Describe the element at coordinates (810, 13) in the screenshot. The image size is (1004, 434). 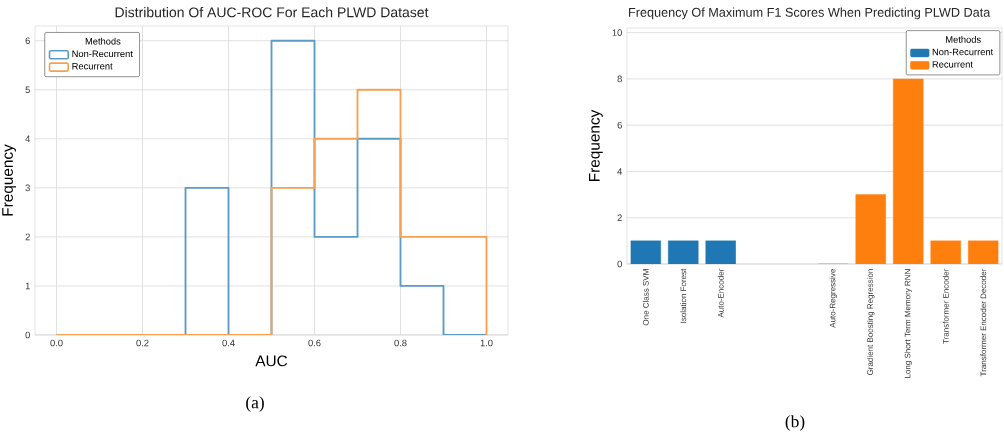
I see `chart-title: Frequency Of Maximum F1 Scores When Predicting PLWD Data` at that location.